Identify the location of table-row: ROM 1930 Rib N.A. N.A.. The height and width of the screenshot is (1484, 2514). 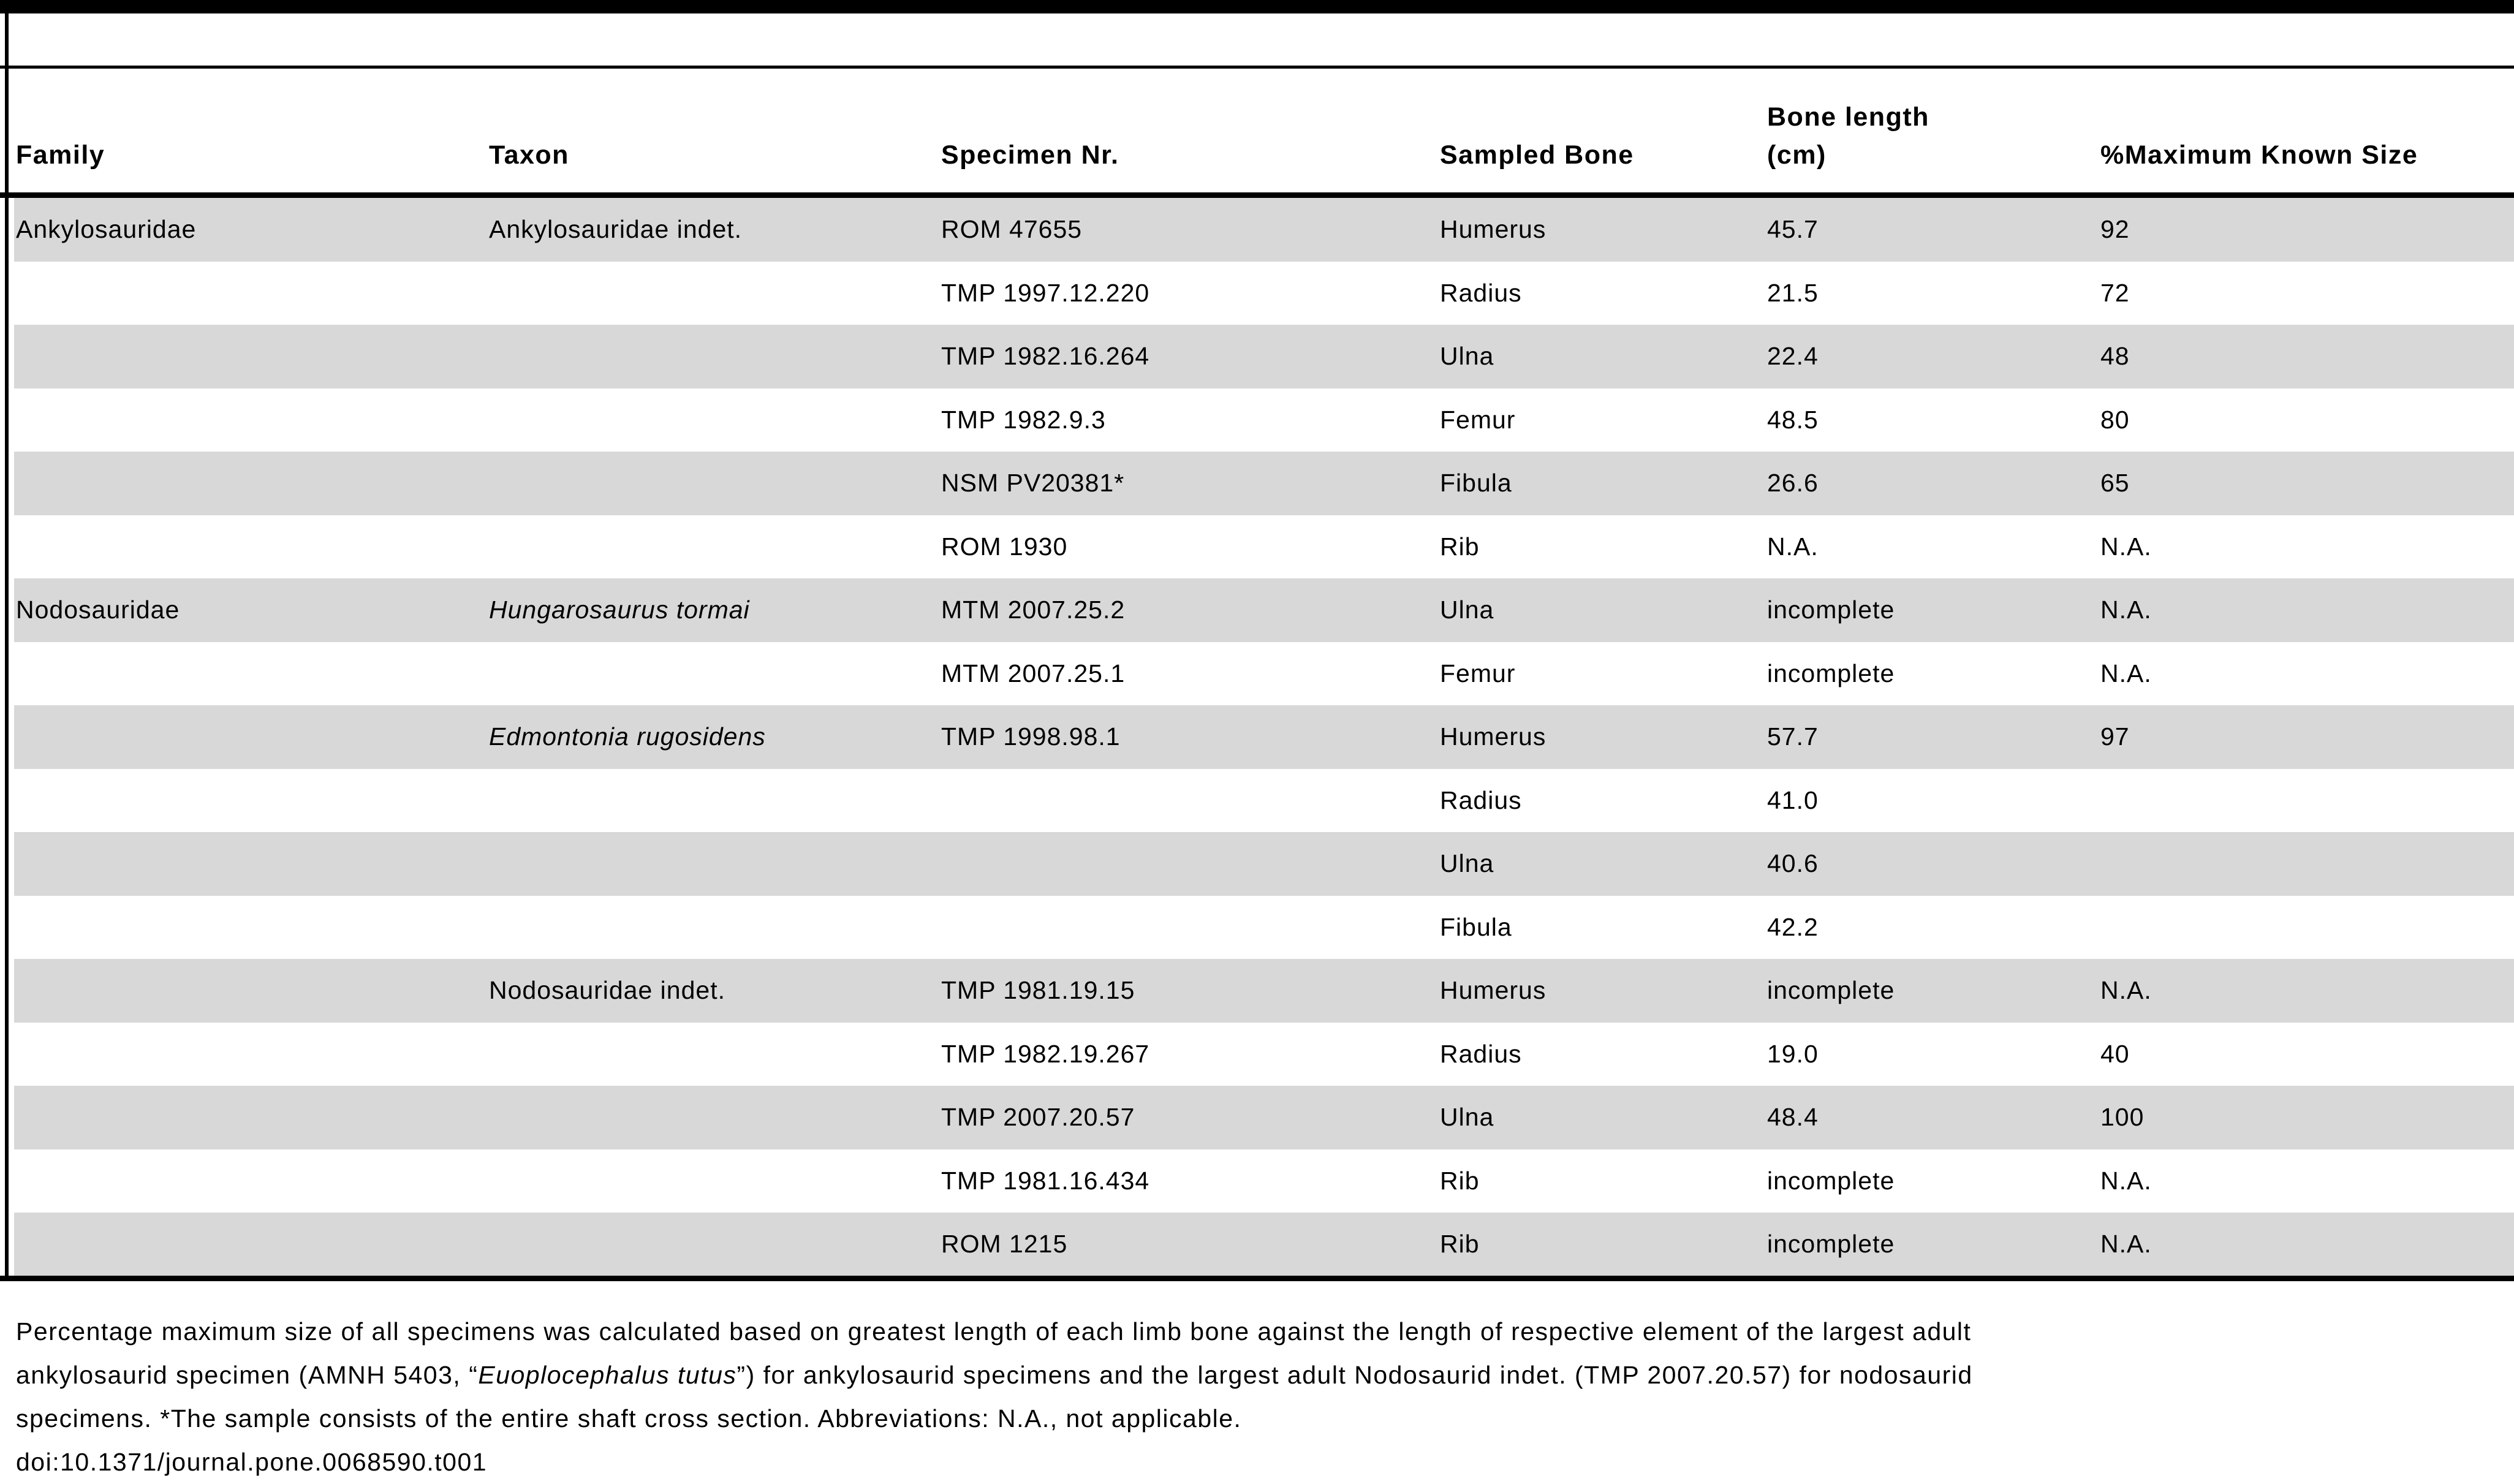
(1264, 547).